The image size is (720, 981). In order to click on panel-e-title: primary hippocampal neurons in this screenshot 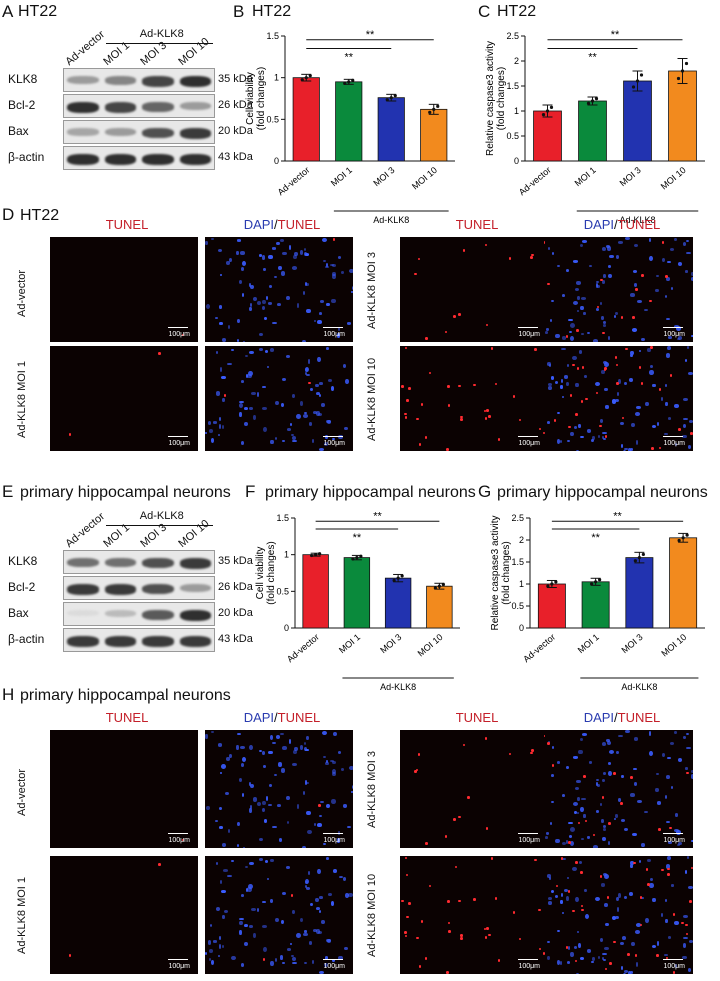, I will do `click(125, 492)`.